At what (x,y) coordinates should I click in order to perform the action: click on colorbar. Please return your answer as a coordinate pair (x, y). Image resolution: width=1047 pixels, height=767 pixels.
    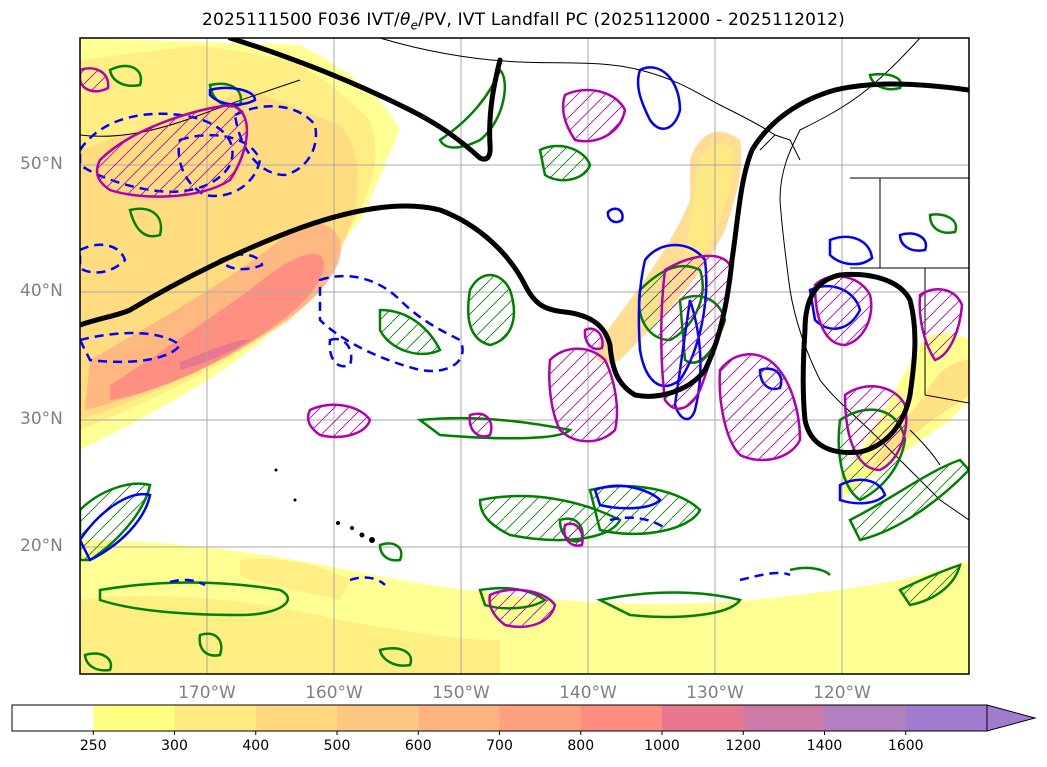
    Looking at the image, I should click on (524, 719).